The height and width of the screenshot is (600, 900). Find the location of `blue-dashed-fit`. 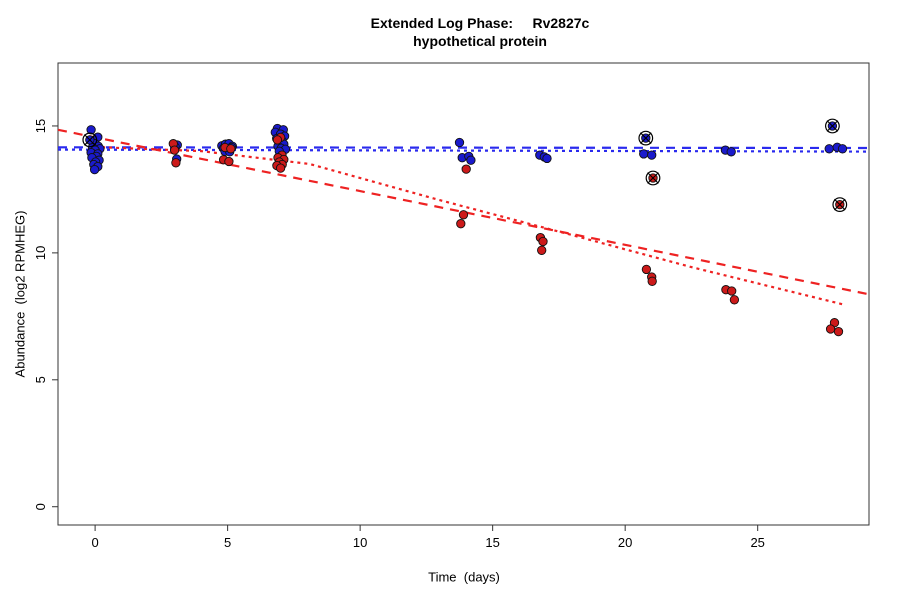

blue-dashed-fit is located at coordinates (463, 148).